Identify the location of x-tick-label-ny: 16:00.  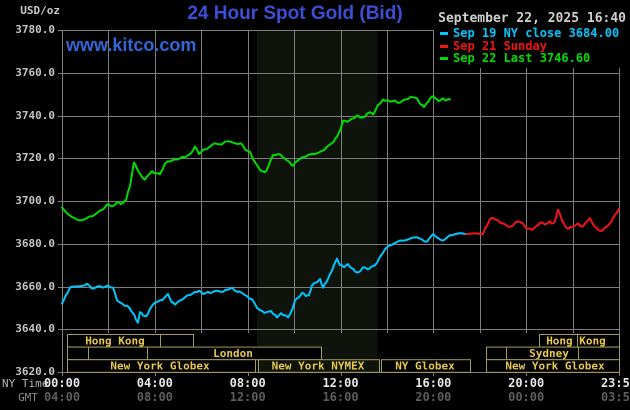
(433, 383).